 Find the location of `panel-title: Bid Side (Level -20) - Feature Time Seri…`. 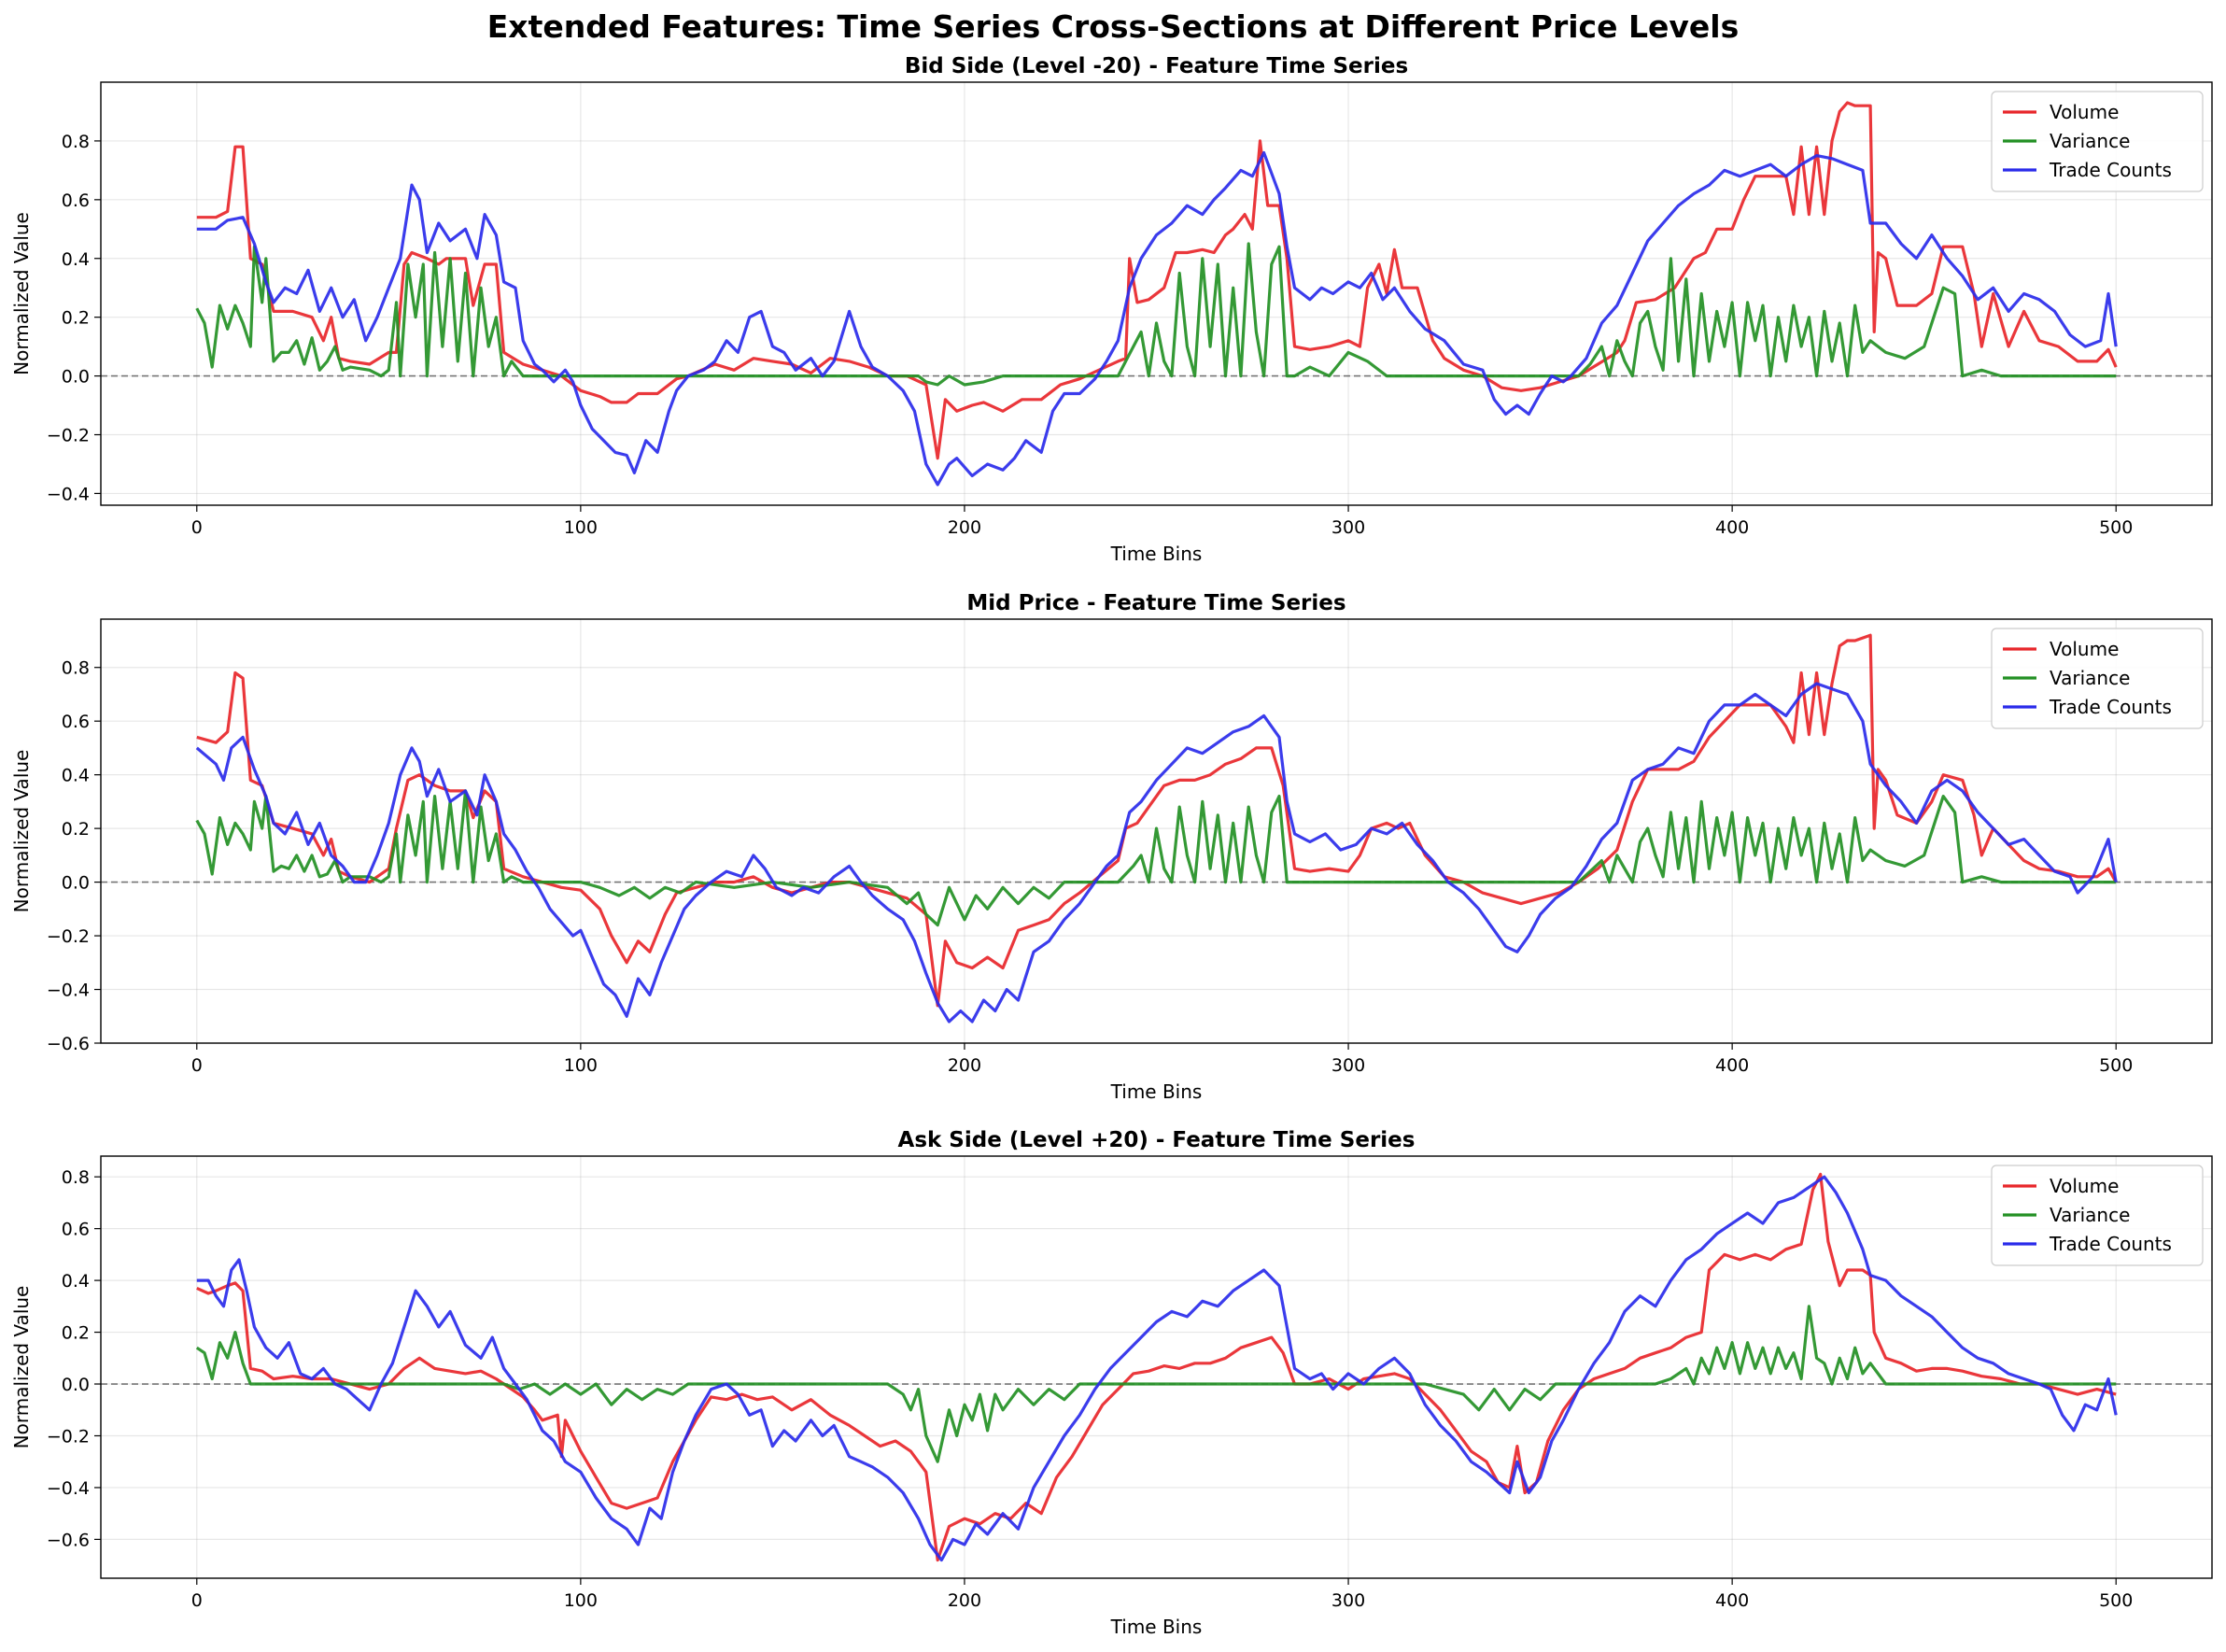

panel-title: Bid Side (Level -20) - Feature Time Seri… is located at coordinates (1156, 66).